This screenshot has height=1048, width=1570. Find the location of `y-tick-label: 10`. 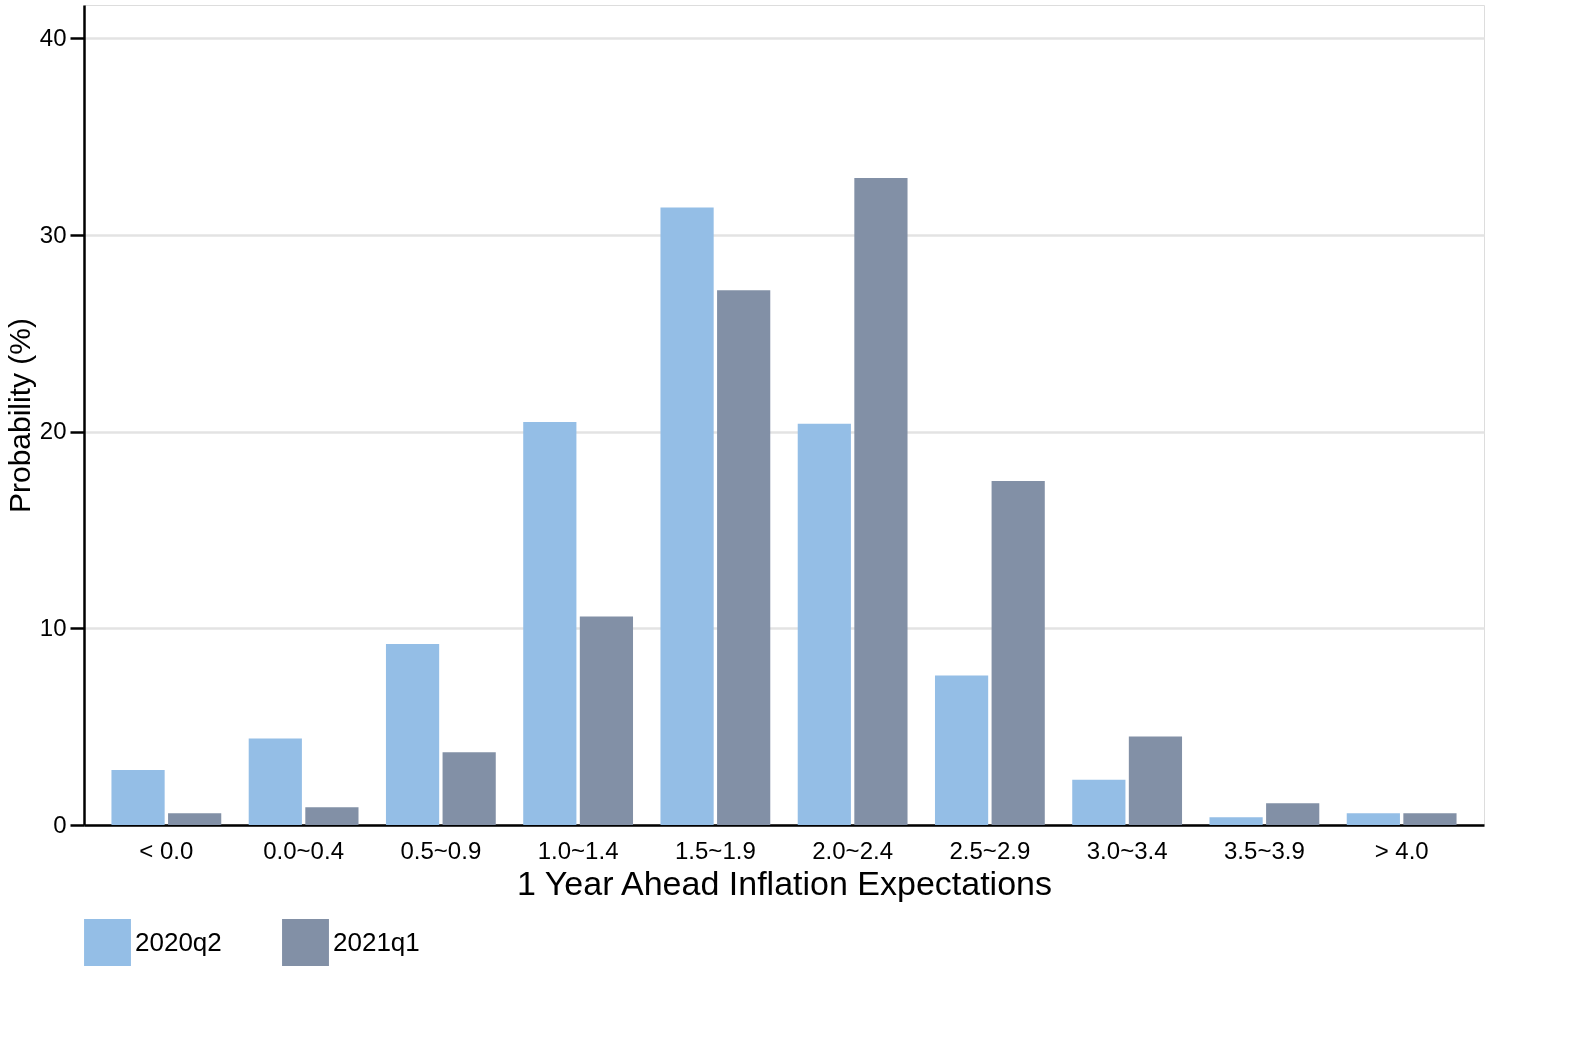

y-tick-label: 10 is located at coordinates (53, 627).